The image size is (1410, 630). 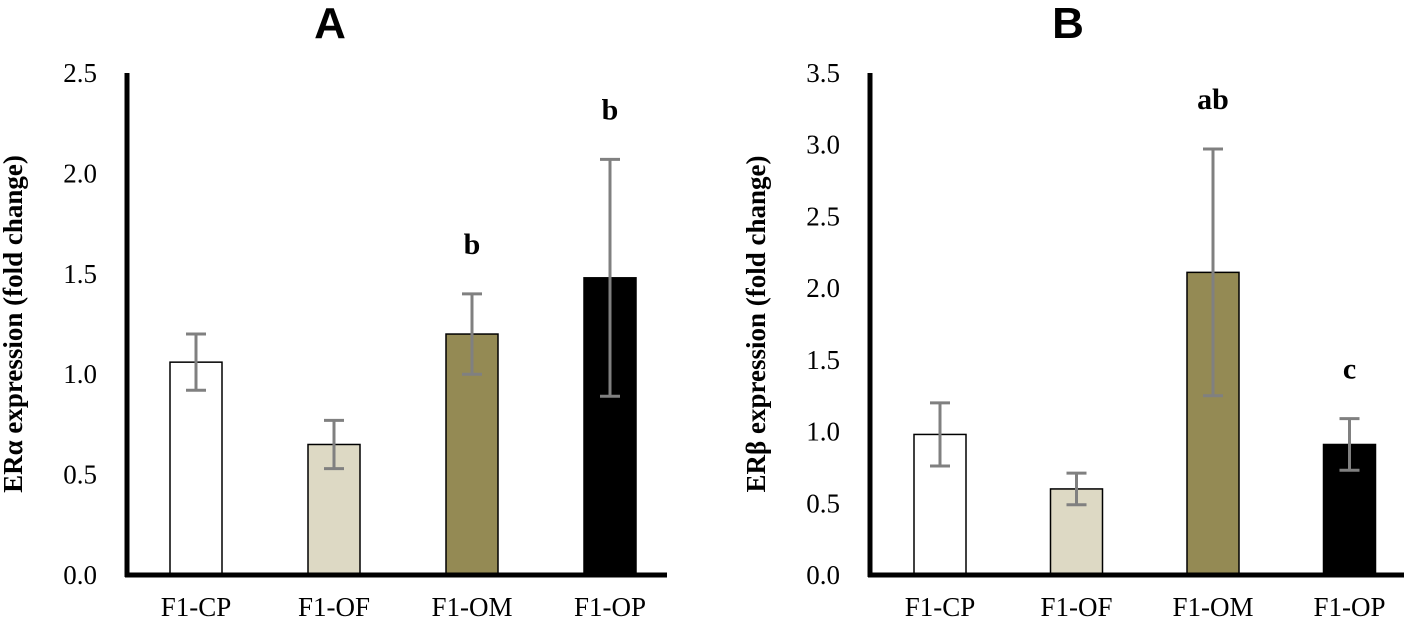 I want to click on panel-b-category-label: F1-CP, so click(x=940, y=607).